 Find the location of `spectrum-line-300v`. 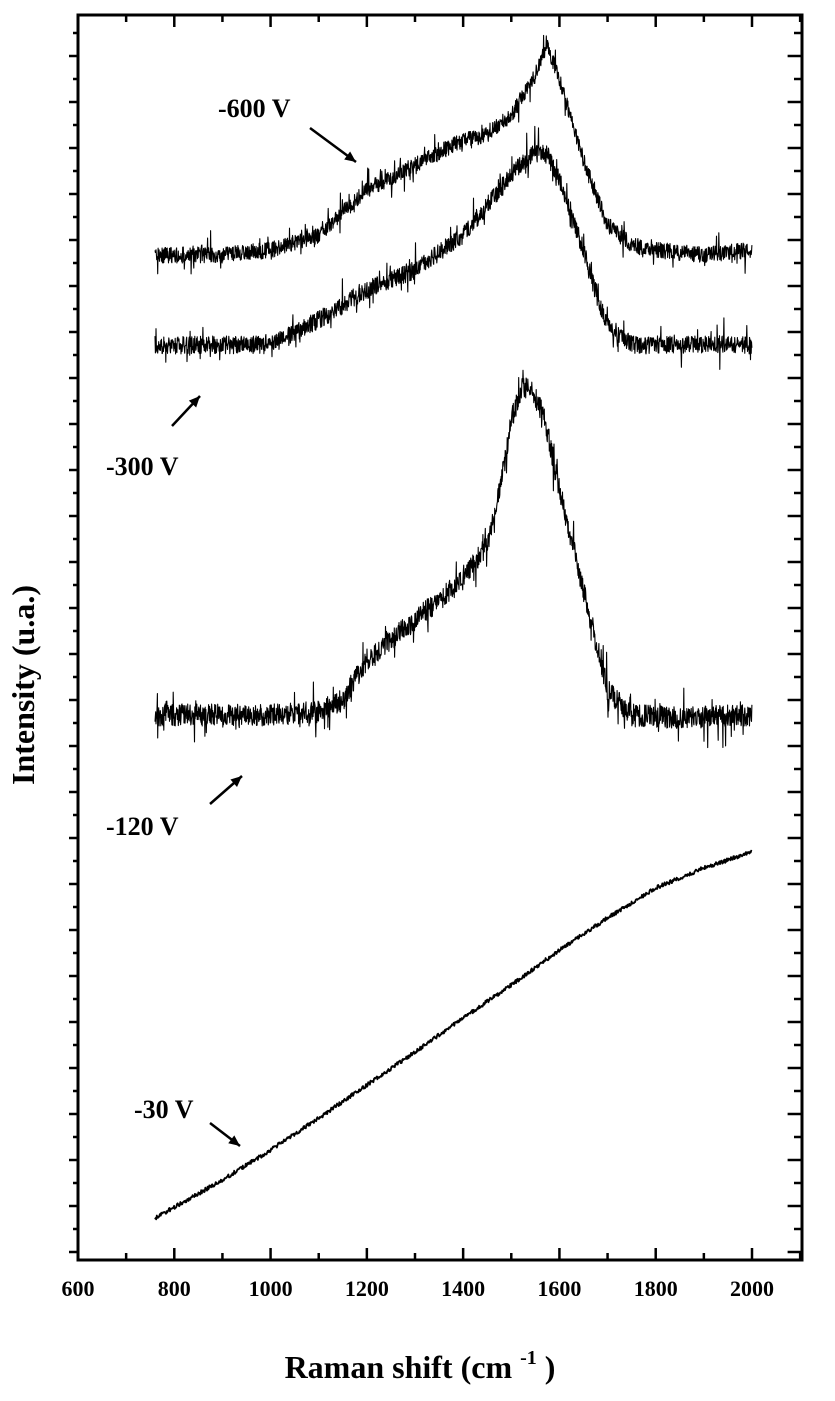

spectrum-line-300v is located at coordinates (453, 247).